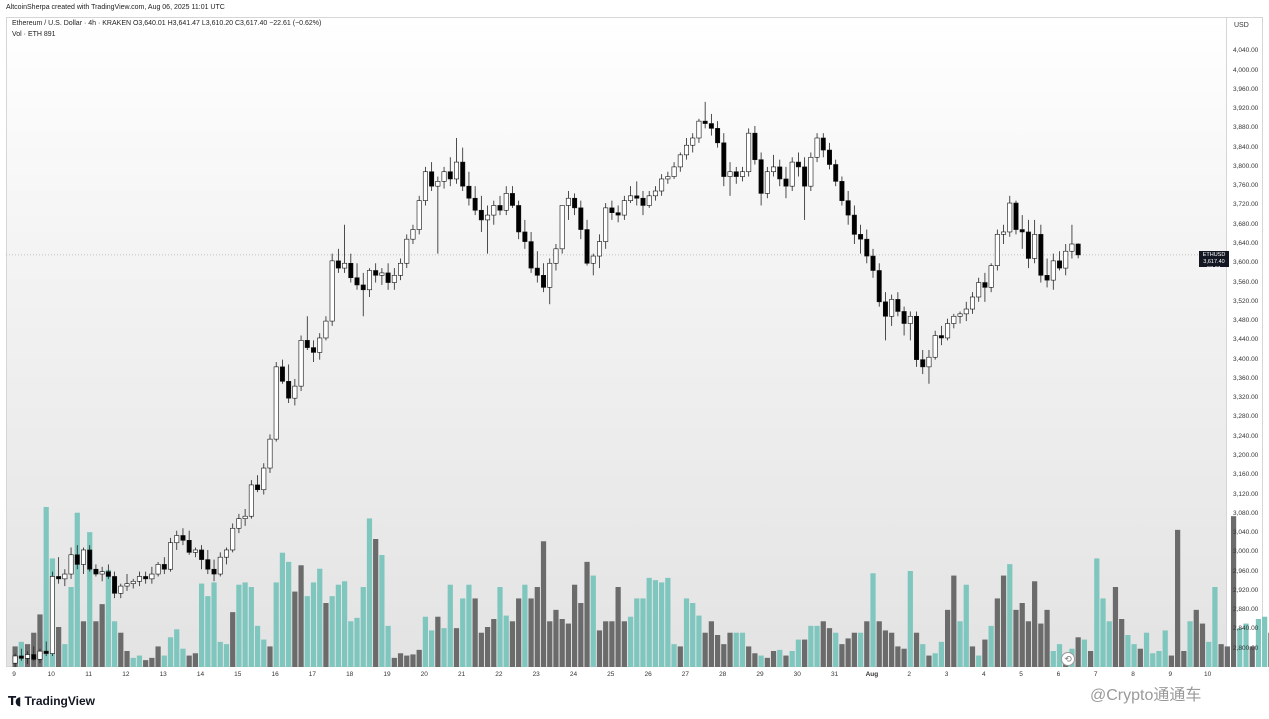 This screenshot has width=1269, height=719. What do you see at coordinates (1246, 301) in the screenshot?
I see `price-tick-label: 3,520.00` at bounding box center [1246, 301].